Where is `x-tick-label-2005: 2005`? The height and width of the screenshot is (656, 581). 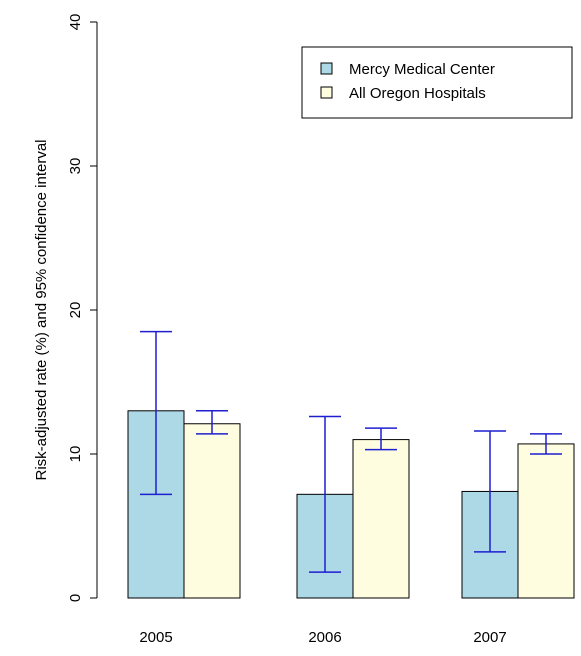
x-tick-label-2005: 2005 is located at coordinates (155, 637).